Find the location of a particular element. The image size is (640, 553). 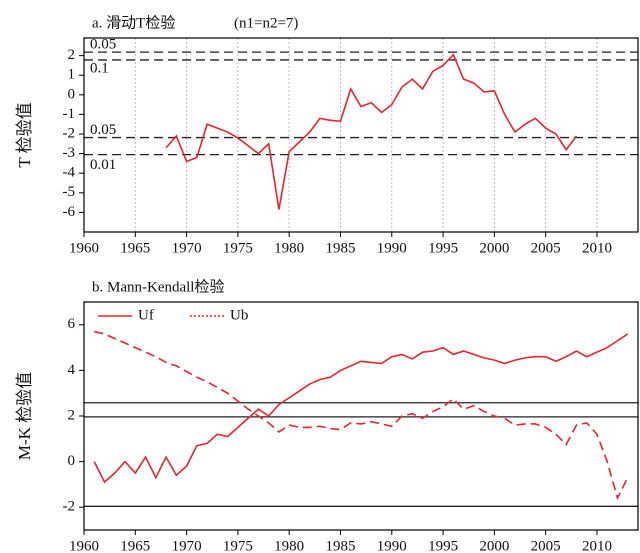

reference-label: 0.1 is located at coordinates (99, 68).